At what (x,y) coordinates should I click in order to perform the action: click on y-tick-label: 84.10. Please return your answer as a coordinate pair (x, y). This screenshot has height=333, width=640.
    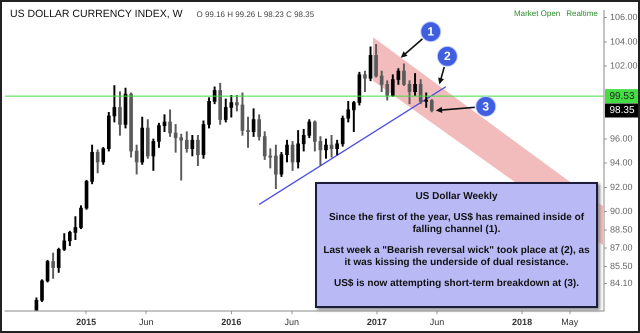
    Looking at the image, I should click on (621, 283).